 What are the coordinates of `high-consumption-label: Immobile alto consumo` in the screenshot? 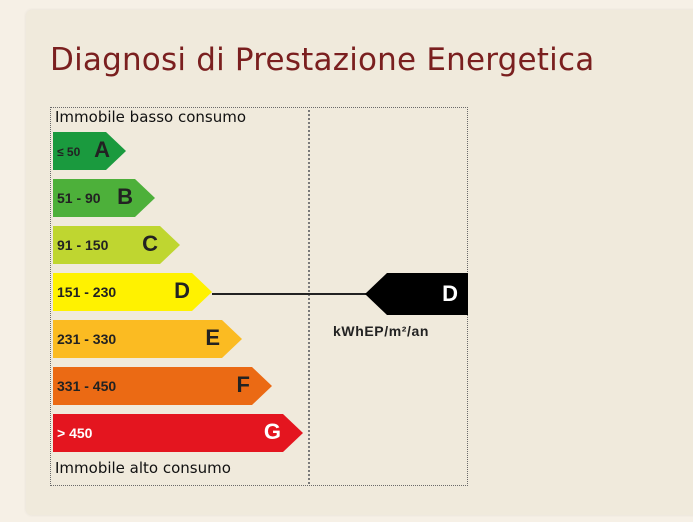 It's located at (143, 468).